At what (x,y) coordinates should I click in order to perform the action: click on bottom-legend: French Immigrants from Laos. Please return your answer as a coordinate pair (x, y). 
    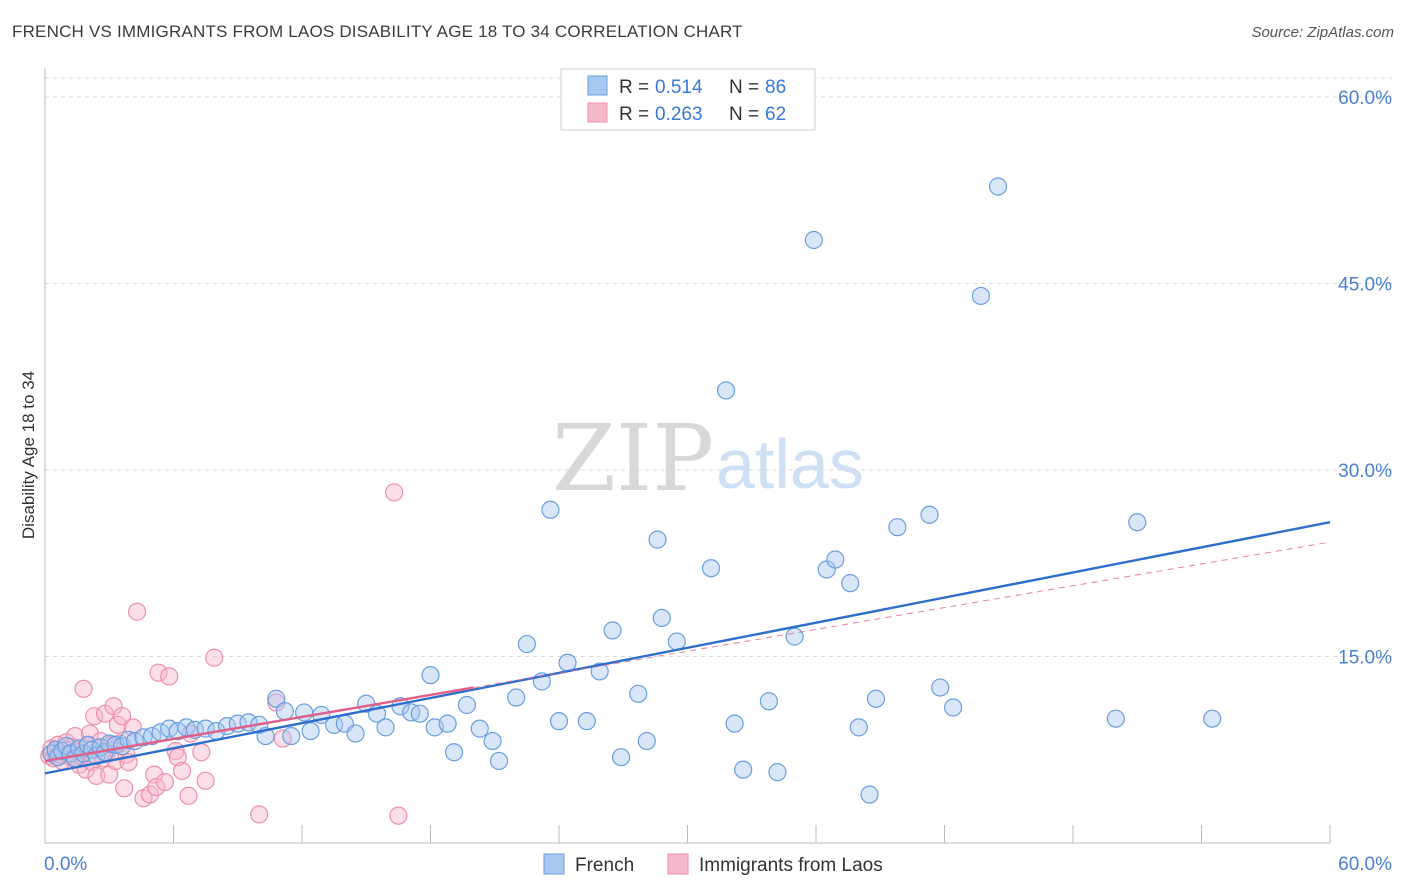
    Looking at the image, I should click on (713, 864).